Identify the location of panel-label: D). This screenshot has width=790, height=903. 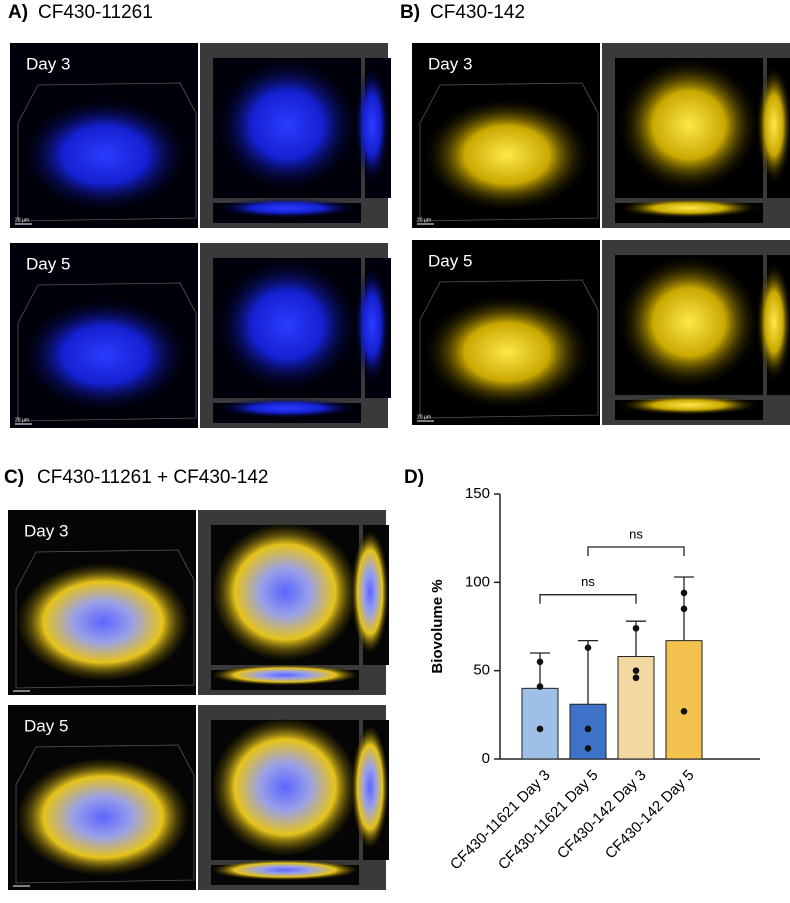
(414, 477).